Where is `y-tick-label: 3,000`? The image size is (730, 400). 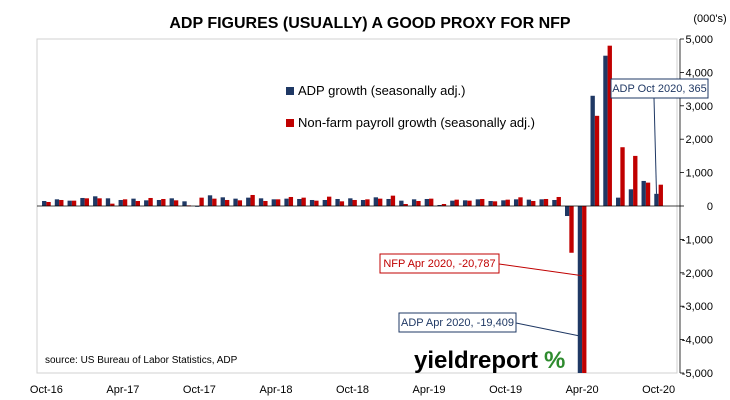 y-tick-label: 3,000 is located at coordinates (699, 107).